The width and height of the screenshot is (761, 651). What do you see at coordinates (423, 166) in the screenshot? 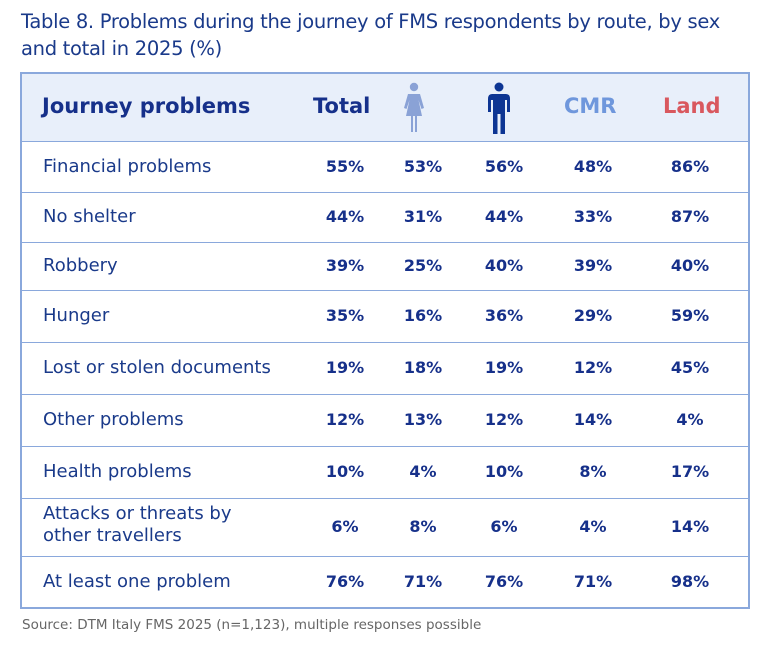
I see `cell-female: 53%` at bounding box center [423, 166].